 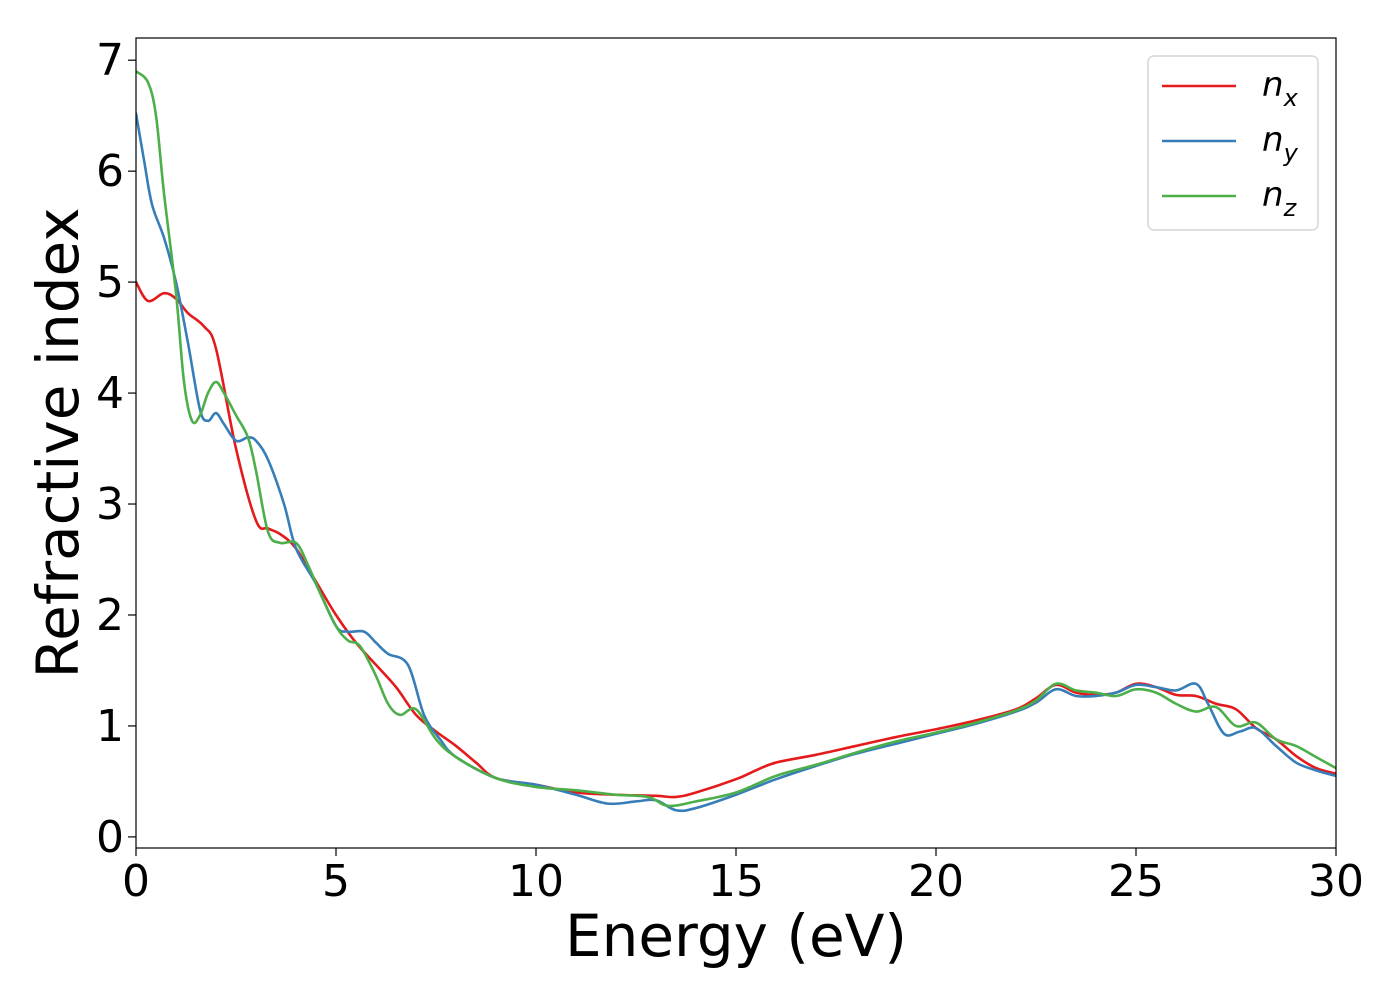 I want to click on legend-label-x: nx, so click(x=1280, y=88).